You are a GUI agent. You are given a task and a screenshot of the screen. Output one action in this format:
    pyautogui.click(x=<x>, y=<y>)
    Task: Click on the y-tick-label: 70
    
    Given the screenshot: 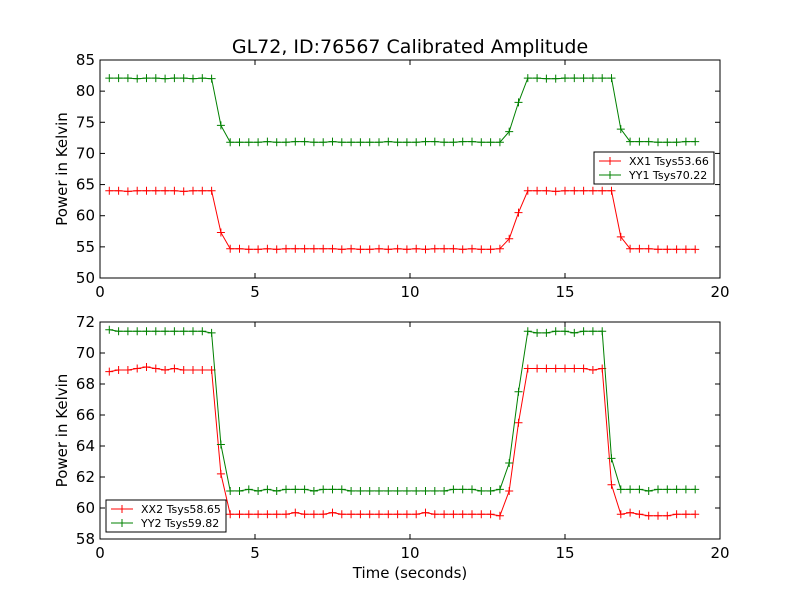 What is the action you would take?
    pyautogui.click(x=85, y=353)
    